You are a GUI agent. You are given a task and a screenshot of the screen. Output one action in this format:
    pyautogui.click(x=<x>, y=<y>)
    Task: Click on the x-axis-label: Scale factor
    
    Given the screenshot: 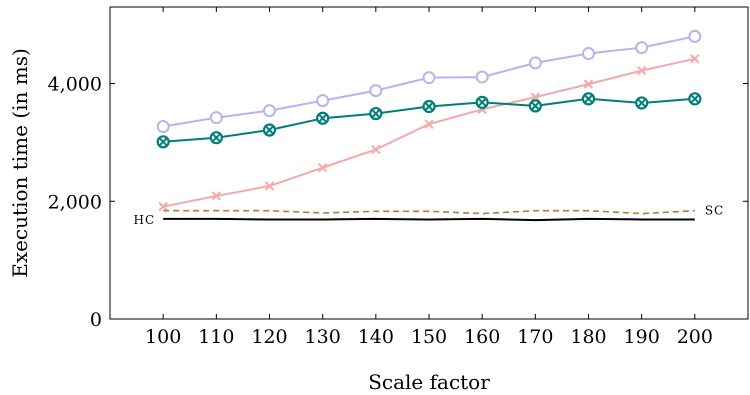 What is the action you would take?
    pyautogui.click(x=429, y=382)
    